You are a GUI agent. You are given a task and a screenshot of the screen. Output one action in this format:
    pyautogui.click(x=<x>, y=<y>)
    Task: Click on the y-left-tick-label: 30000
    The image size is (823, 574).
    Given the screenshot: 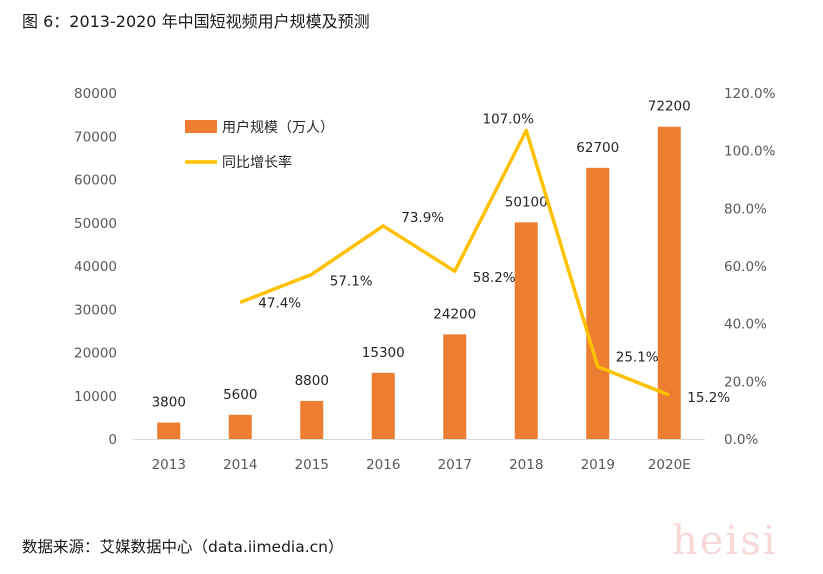 What is the action you would take?
    pyautogui.click(x=95, y=310)
    